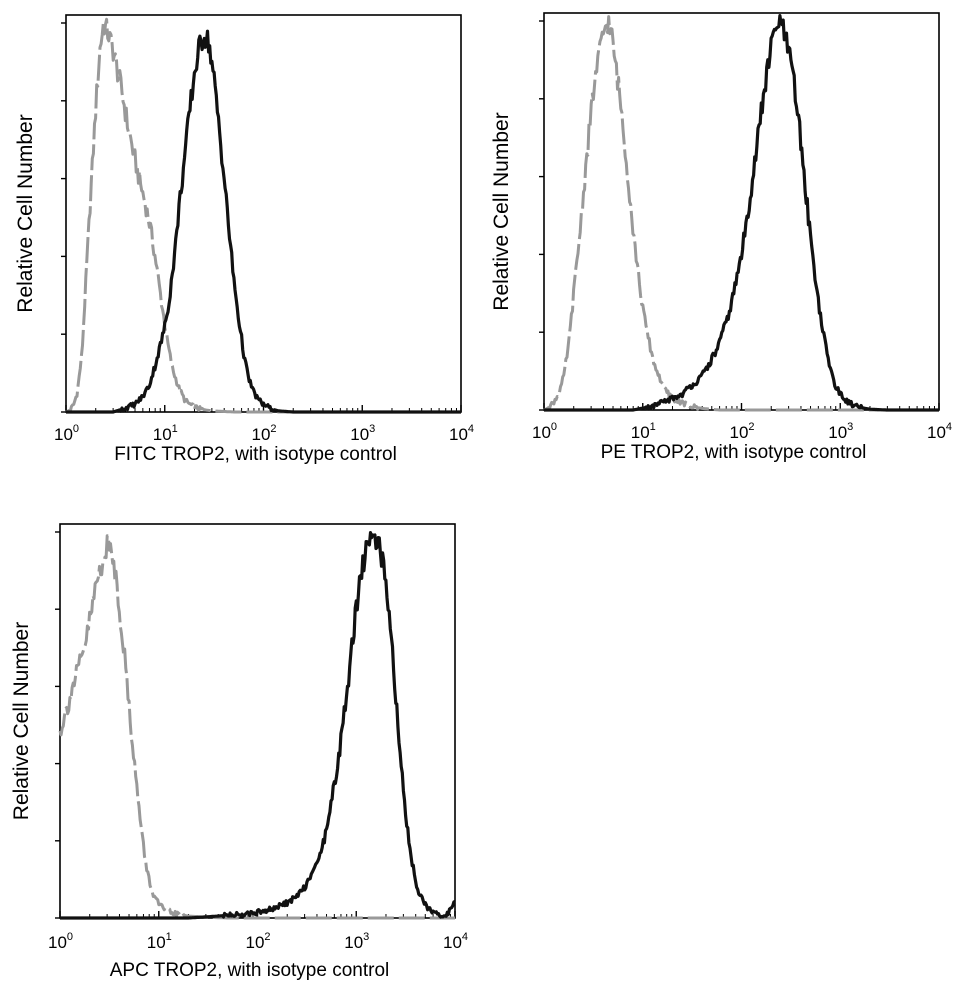 This screenshot has height=1004, width=960. What do you see at coordinates (25, 213) in the screenshot?
I see `fitc-y-axis-label: Relative Cell Number` at bounding box center [25, 213].